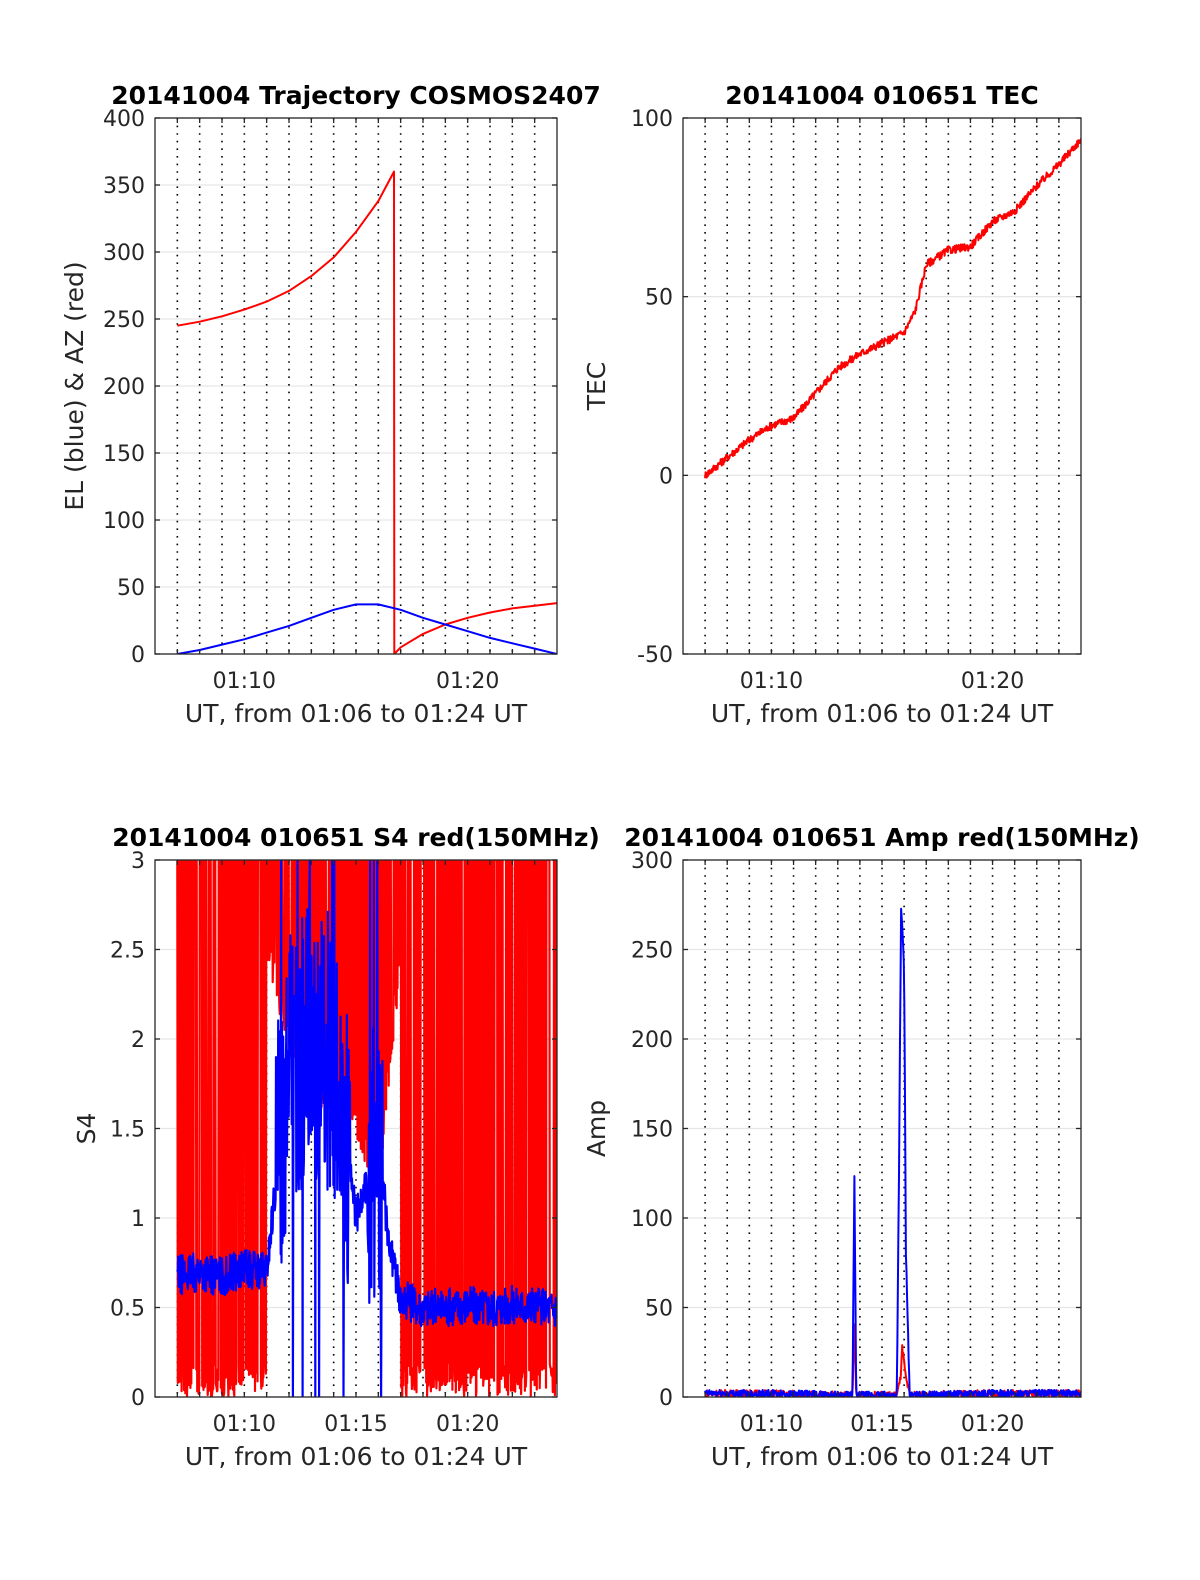 This screenshot has height=1580, width=1200. Describe the element at coordinates (356, 837) in the screenshot. I see `chart-title: 20141004 010651 S4 red(150MHz)` at that location.